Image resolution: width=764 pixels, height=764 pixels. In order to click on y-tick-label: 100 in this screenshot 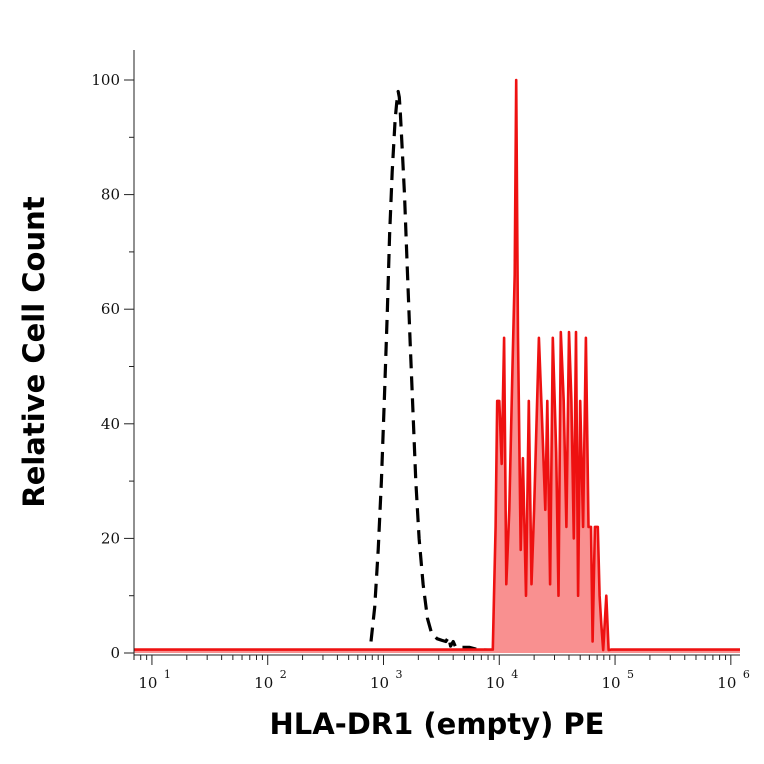, I will do `click(105, 80)`.